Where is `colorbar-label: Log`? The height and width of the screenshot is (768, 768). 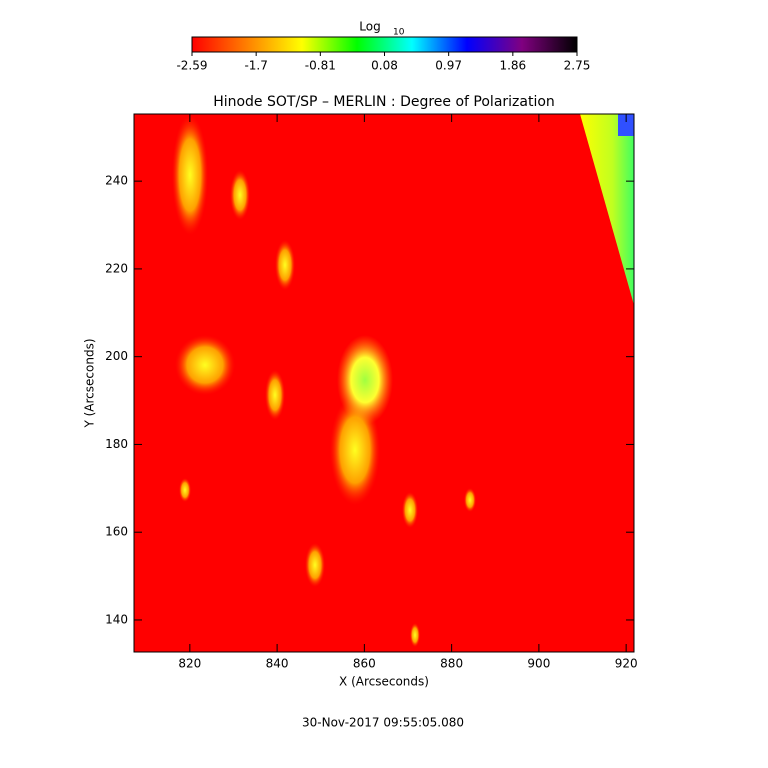 colorbar-label: Log is located at coordinates (369, 27).